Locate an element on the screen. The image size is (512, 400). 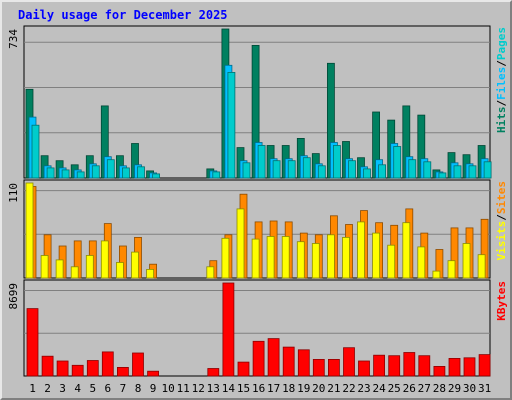
x-tick-day-24: 24 is located at coordinates (379, 388).